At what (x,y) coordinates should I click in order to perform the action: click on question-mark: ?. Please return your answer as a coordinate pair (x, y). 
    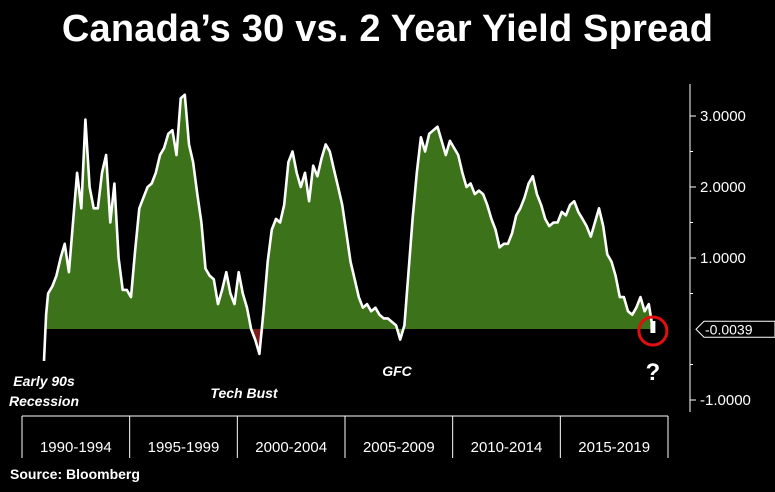
    Looking at the image, I should click on (653, 372).